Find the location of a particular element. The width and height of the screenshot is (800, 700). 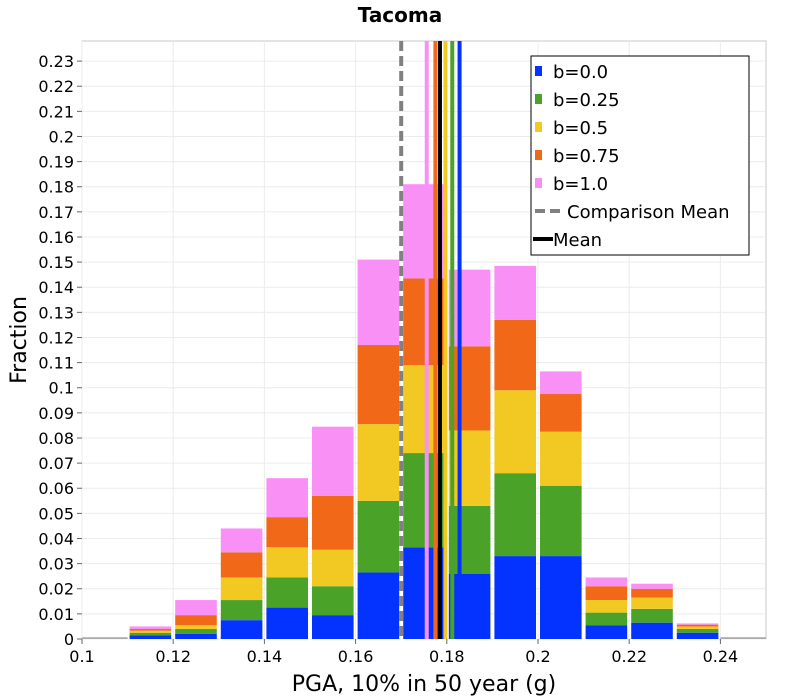

y-tick-label: 0.2 is located at coordinates (61, 136).